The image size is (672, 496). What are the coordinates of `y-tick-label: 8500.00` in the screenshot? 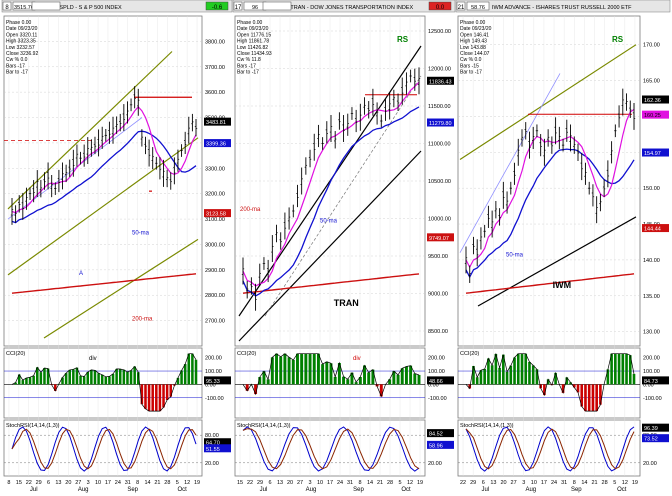 It's located at (438, 332).